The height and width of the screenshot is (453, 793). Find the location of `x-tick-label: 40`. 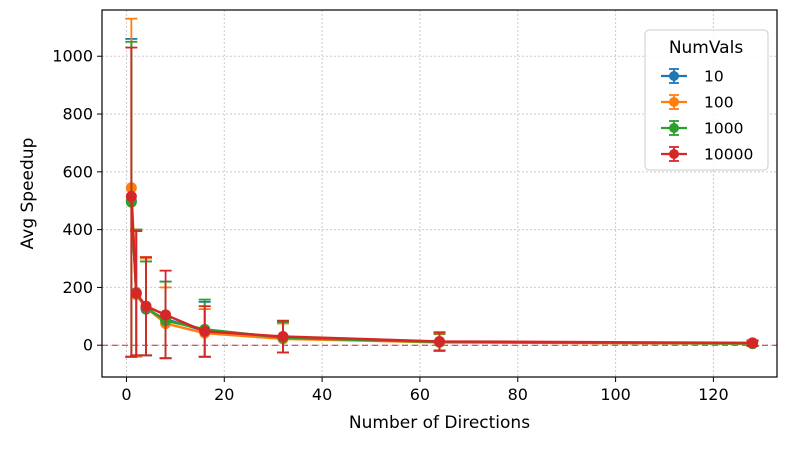

x-tick-label: 40 is located at coordinates (322, 394).